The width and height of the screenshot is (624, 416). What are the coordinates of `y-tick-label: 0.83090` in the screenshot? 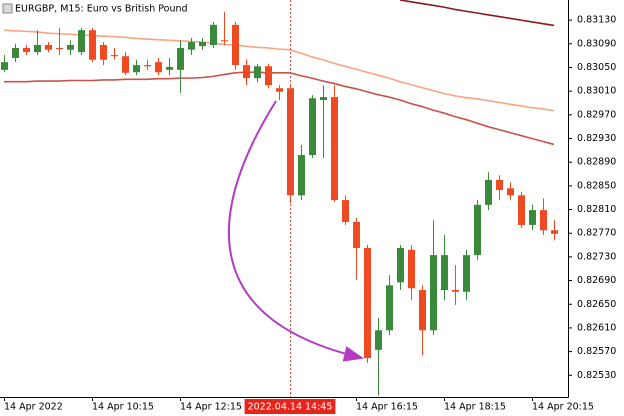 It's located at (596, 43).